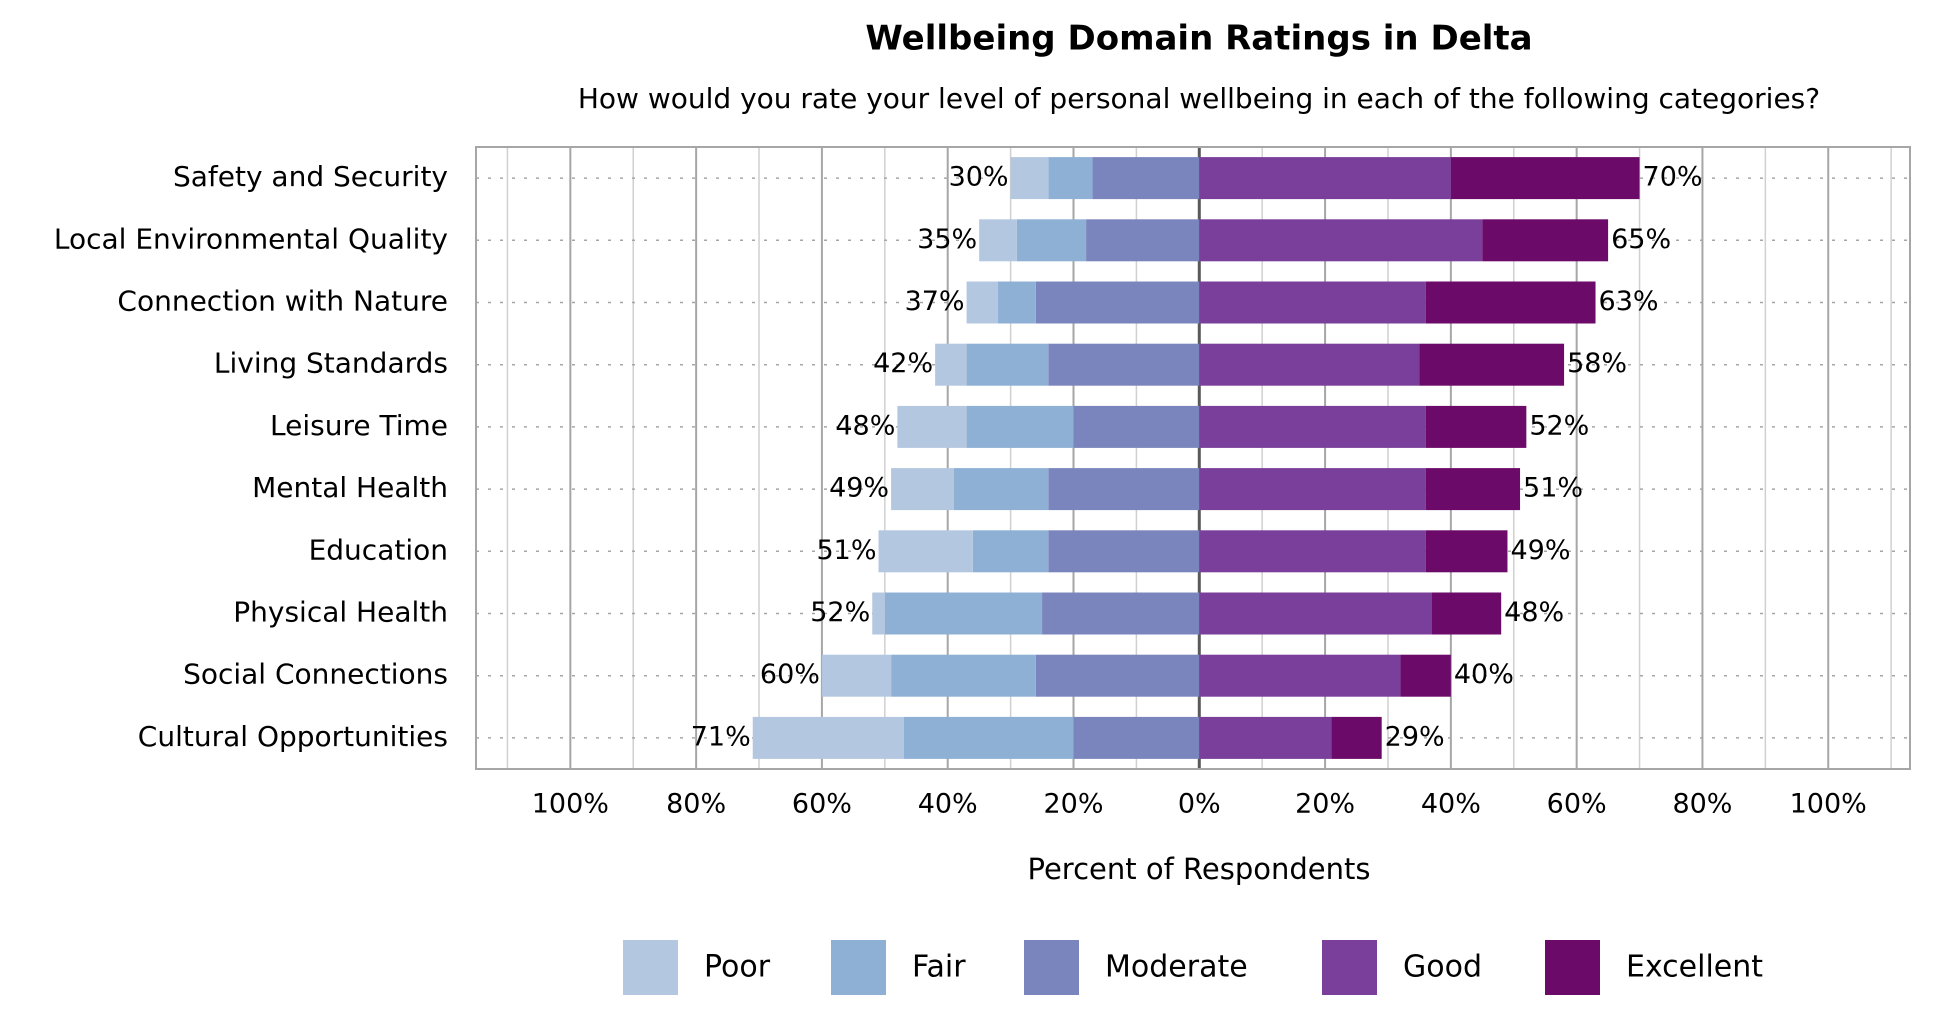 The height and width of the screenshot is (1024, 1950). I want to click on value-label: 58%, so click(1597, 363).